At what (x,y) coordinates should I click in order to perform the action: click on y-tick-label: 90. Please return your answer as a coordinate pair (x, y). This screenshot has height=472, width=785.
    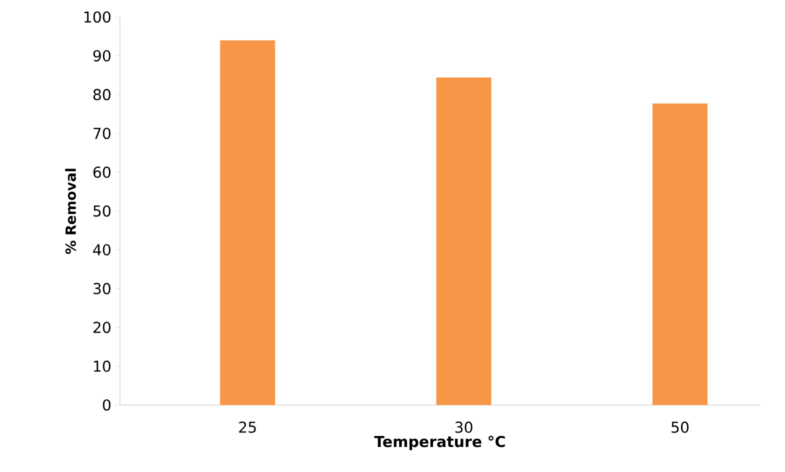
    Looking at the image, I should click on (101, 56).